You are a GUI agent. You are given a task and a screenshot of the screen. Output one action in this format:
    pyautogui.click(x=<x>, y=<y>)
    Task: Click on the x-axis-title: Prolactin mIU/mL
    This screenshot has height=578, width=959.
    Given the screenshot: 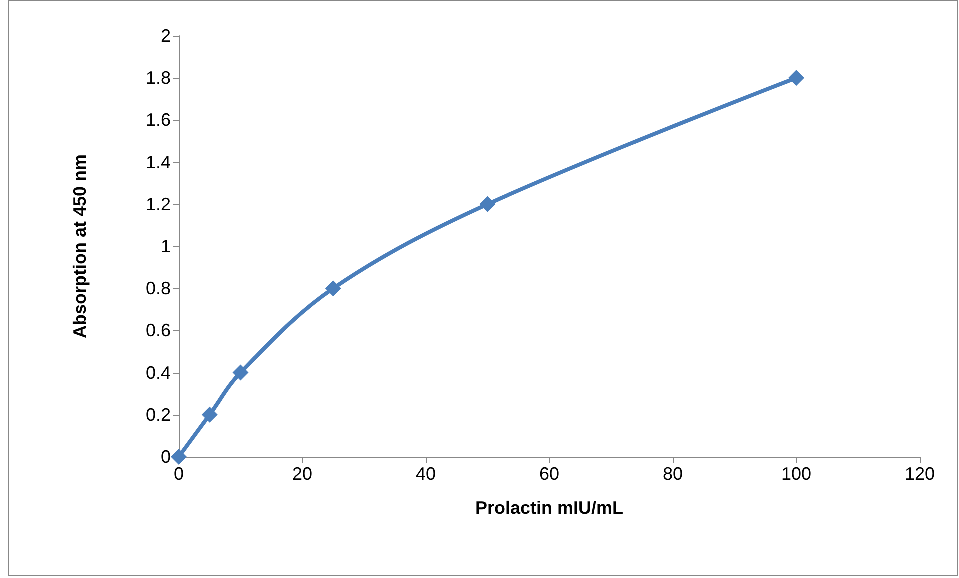 What is the action you would take?
    pyautogui.click(x=549, y=508)
    